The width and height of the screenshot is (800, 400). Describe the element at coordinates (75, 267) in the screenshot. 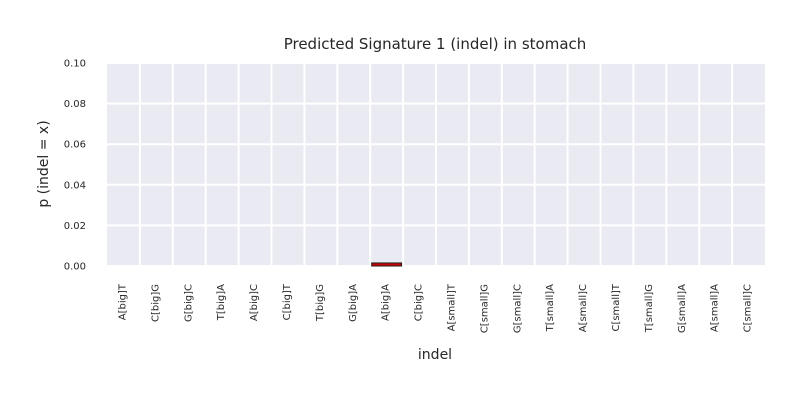

I see `y-tick-label: 0.00` at that location.